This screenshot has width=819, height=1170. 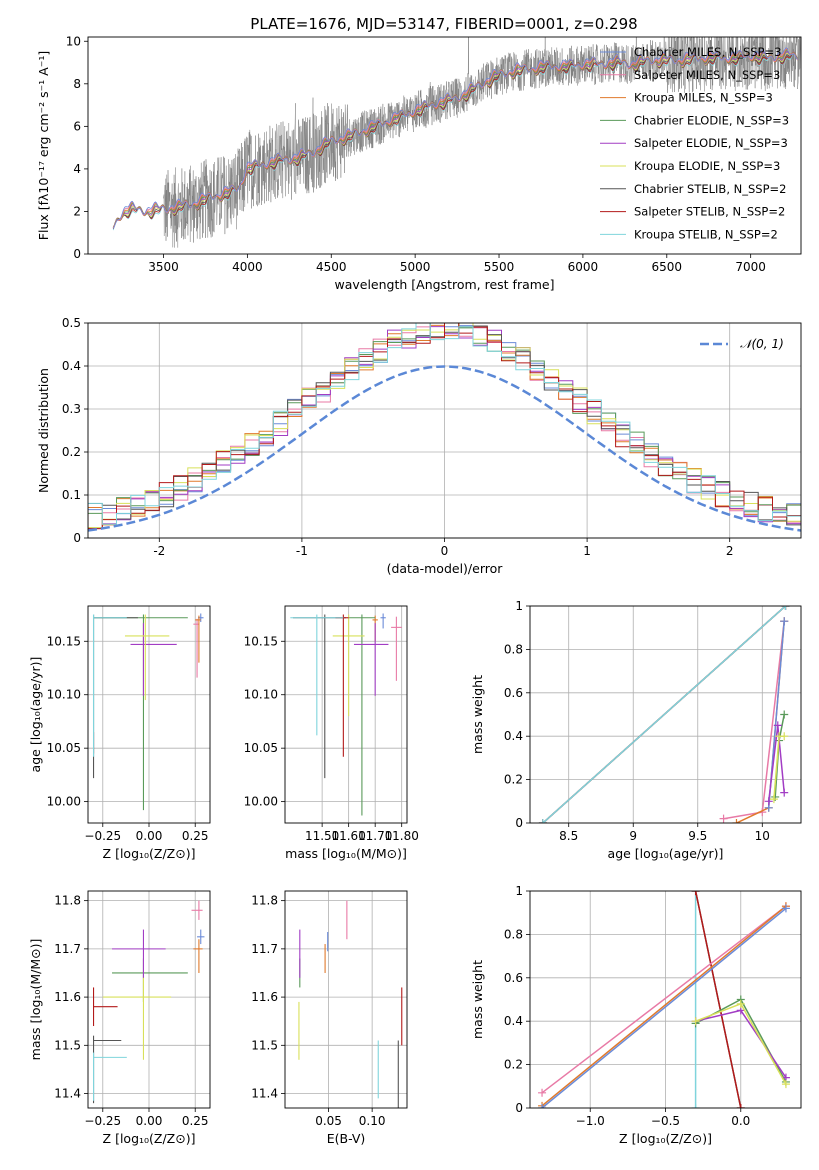 What do you see at coordinates (707, 52) in the screenshot?
I see `legend-entry: Chabrier MILES, N_SSP=3` at bounding box center [707, 52].